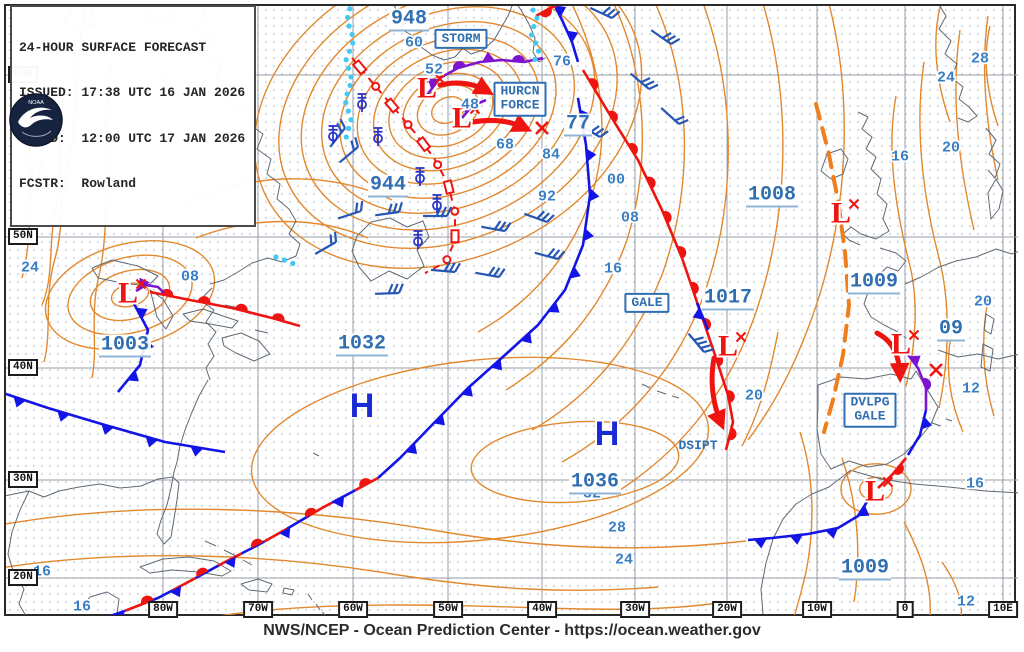  Describe the element at coordinates (980, 59) in the screenshot. I see `isobar-value-label: 28` at that location.